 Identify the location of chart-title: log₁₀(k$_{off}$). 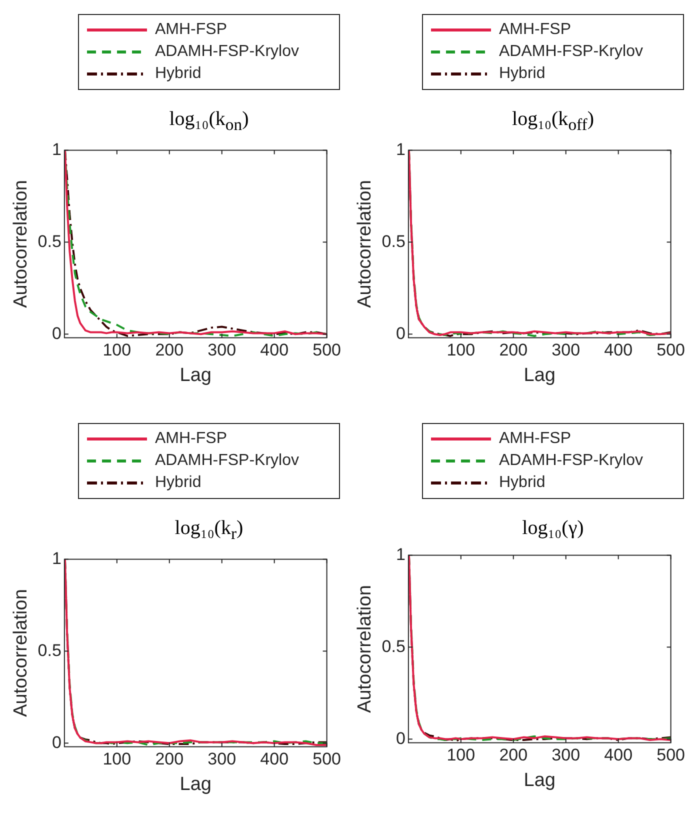
(553, 121).